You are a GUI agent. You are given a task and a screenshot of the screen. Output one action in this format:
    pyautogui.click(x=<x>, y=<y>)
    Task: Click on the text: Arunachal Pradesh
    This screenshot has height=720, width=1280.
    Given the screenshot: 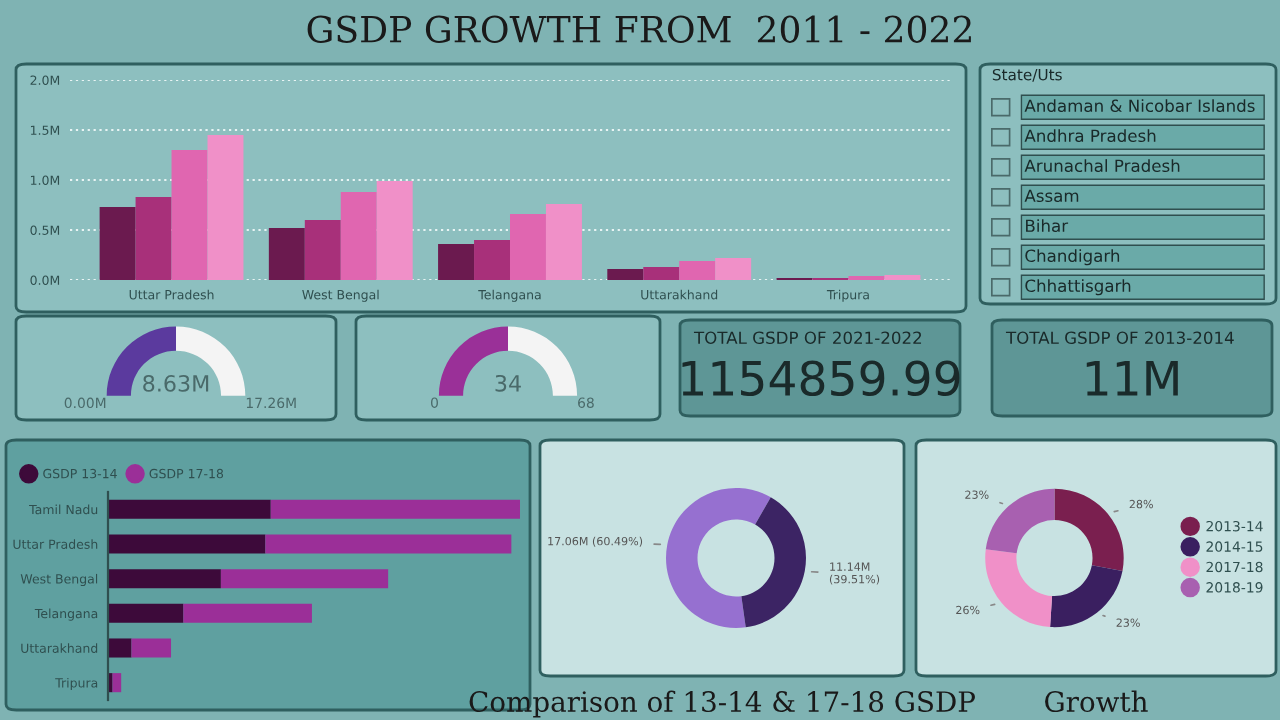 What is the action you would take?
    pyautogui.click(x=1102, y=166)
    